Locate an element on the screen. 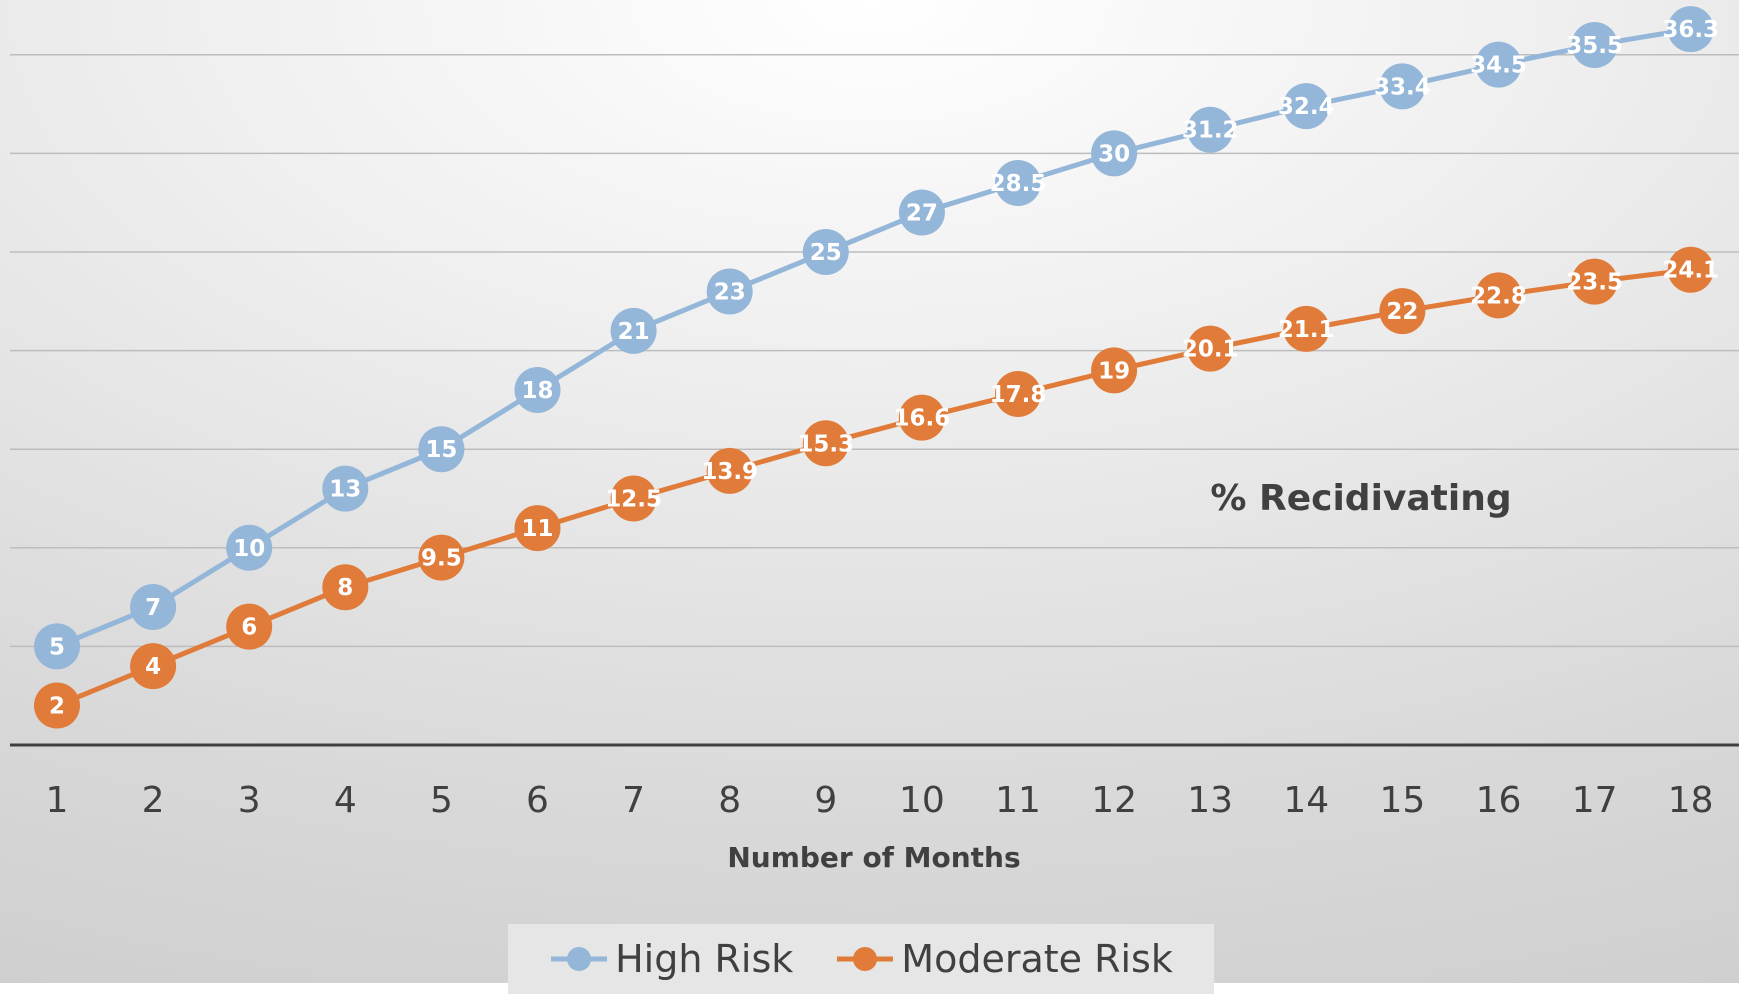  data-label: 15.3 is located at coordinates (825, 444).